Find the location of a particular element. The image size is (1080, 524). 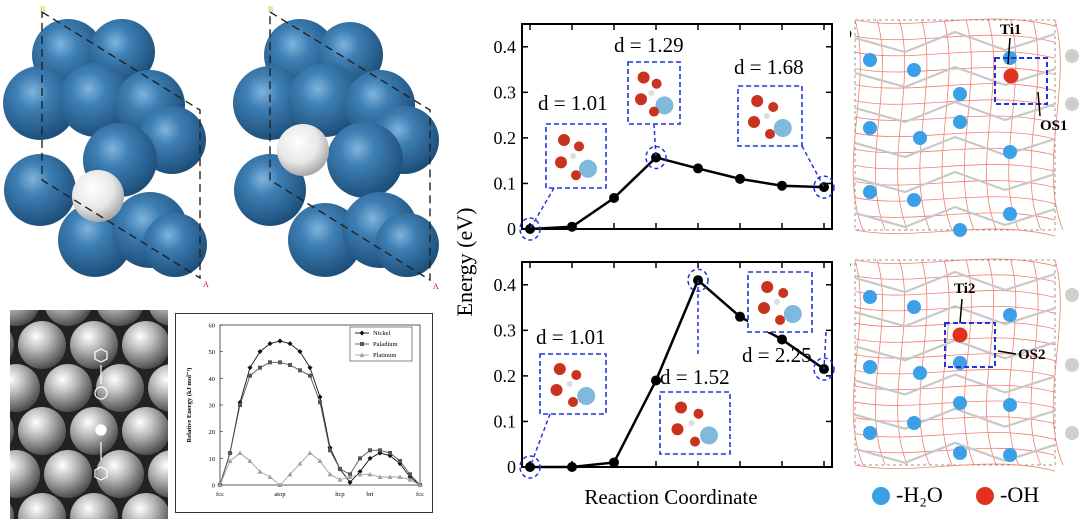

y-tick-label: 20 is located at coordinates (212, 432).